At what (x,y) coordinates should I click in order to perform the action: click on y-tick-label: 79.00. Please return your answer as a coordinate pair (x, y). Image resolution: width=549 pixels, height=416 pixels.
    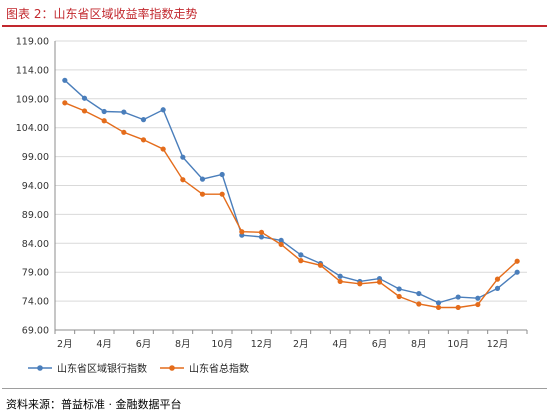
    Looking at the image, I should click on (35, 273).